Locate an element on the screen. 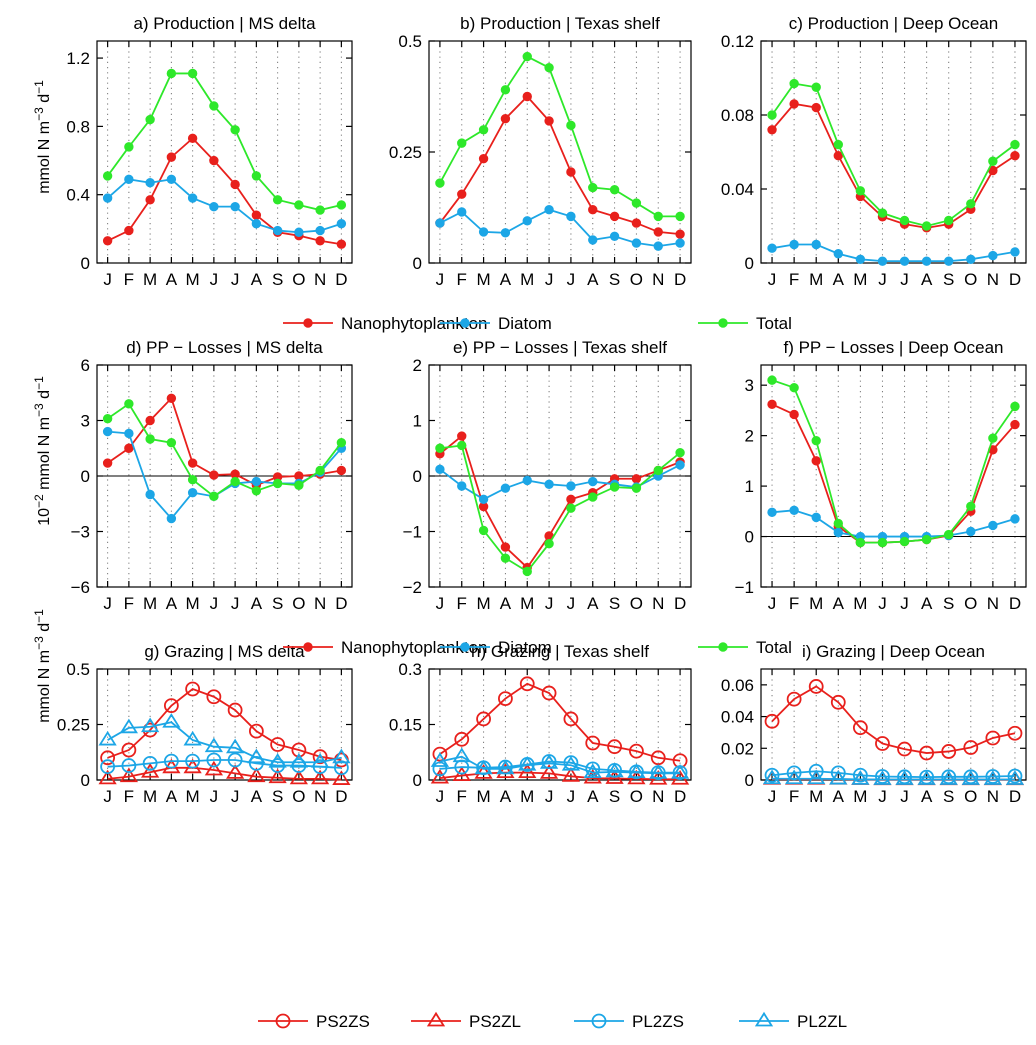 Image resolution: width=1036 pixels, height=1045 pixels. y-tick-label: 0.4 is located at coordinates (78, 195).